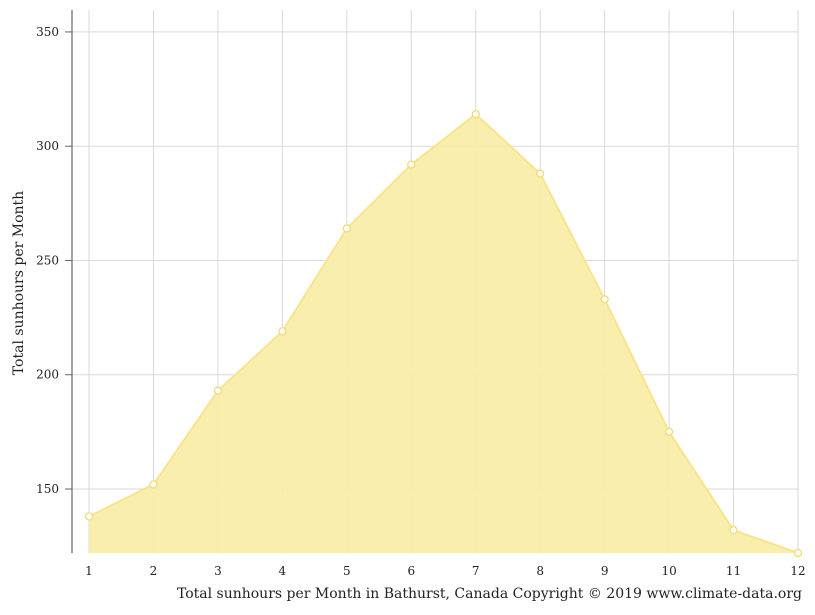  What do you see at coordinates (89, 571) in the screenshot?
I see `x-tick-label: 1` at bounding box center [89, 571].